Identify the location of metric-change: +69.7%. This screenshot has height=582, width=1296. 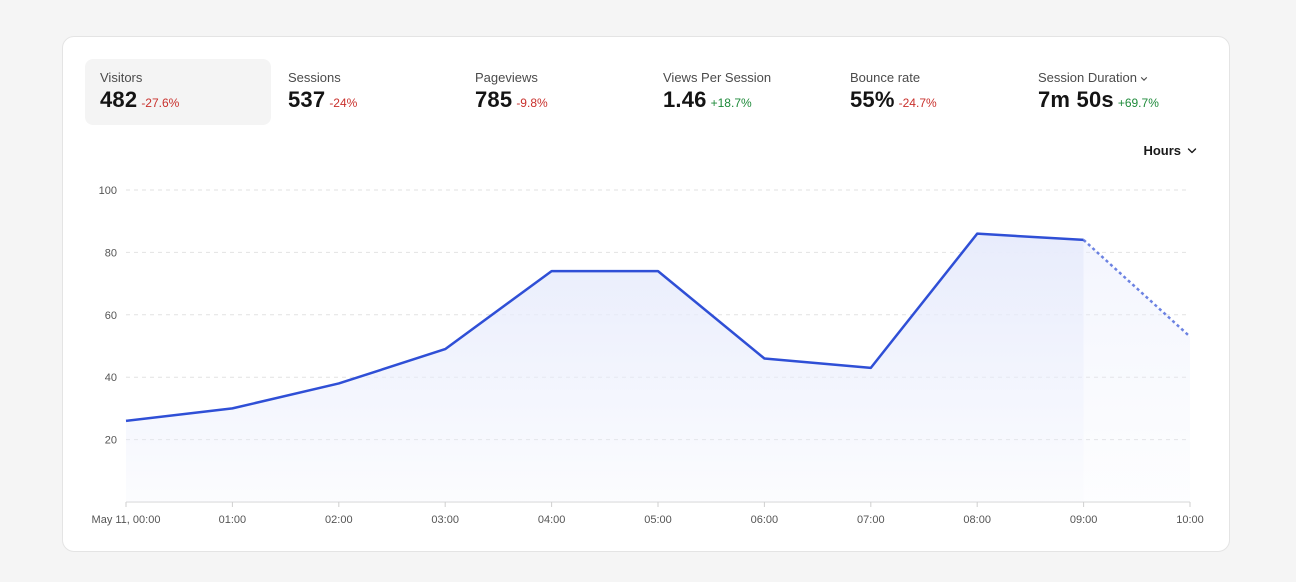
(1138, 103).